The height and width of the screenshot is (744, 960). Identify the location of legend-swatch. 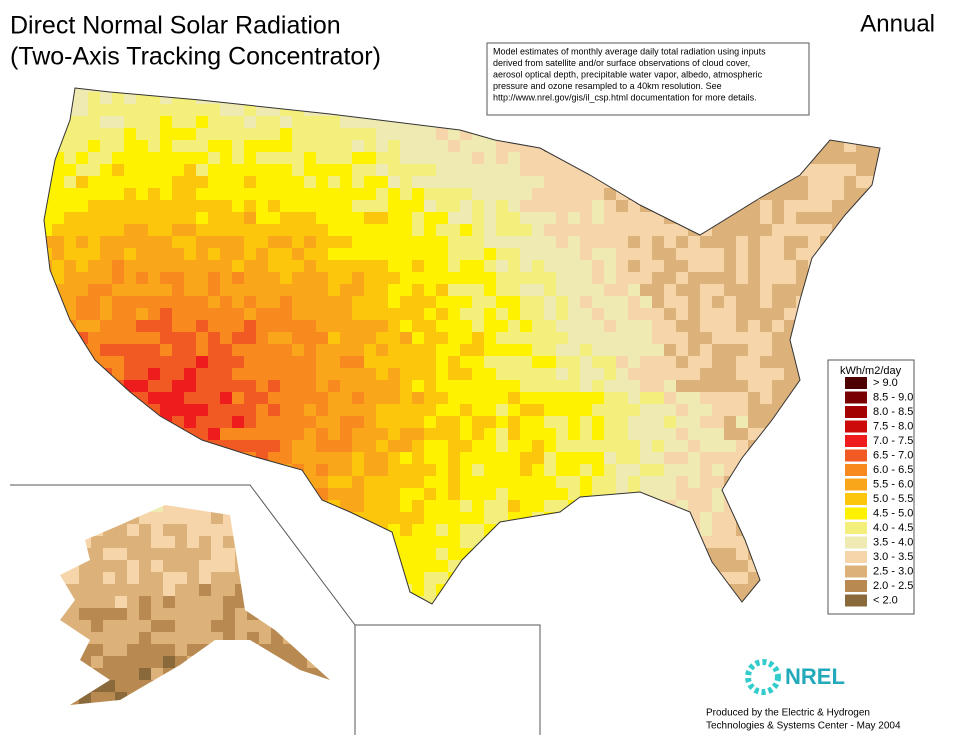
(856, 513).